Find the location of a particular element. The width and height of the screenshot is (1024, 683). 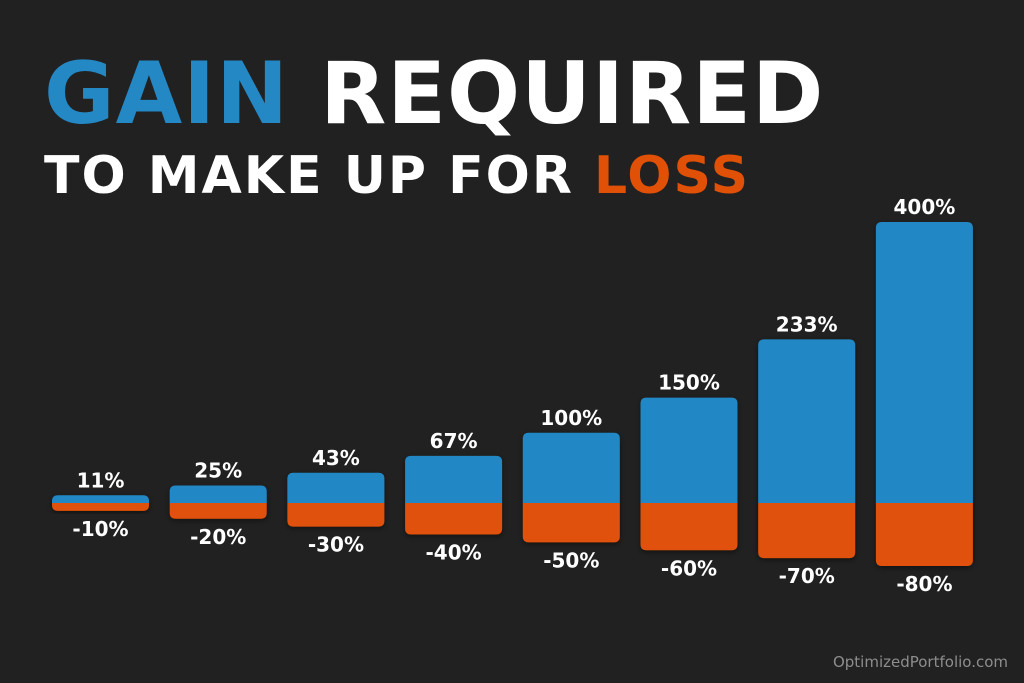

title-gain: GAIN is located at coordinates (167, 94).